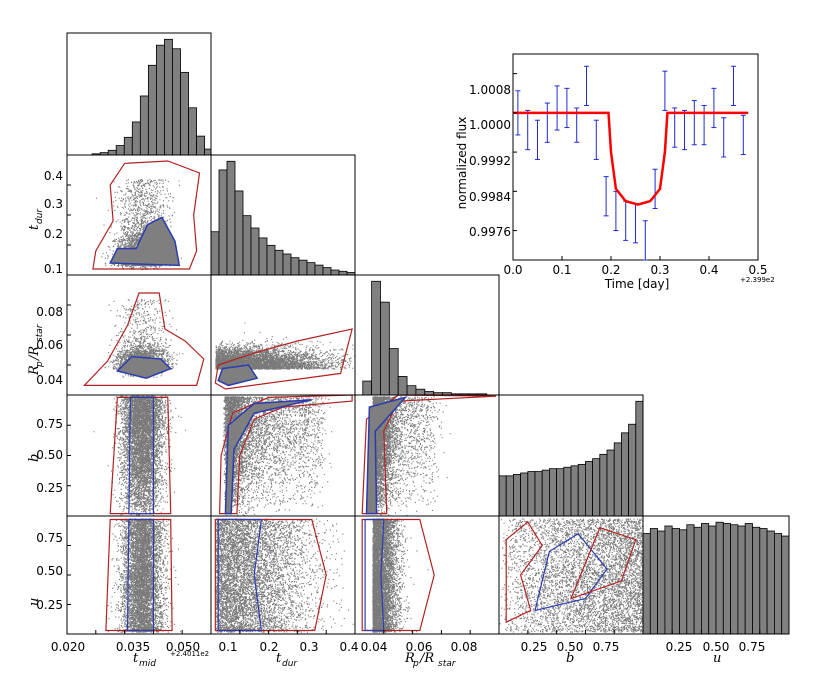  I want to click on inset-xtick-1: 0.1, so click(561, 270).